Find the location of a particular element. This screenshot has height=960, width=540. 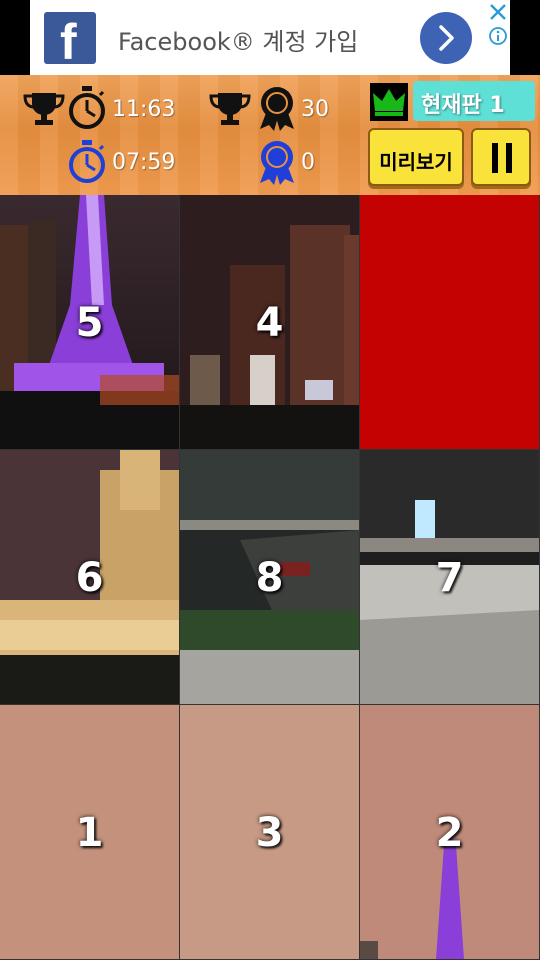

puzzle-tile: 2 is located at coordinates (449, 832).